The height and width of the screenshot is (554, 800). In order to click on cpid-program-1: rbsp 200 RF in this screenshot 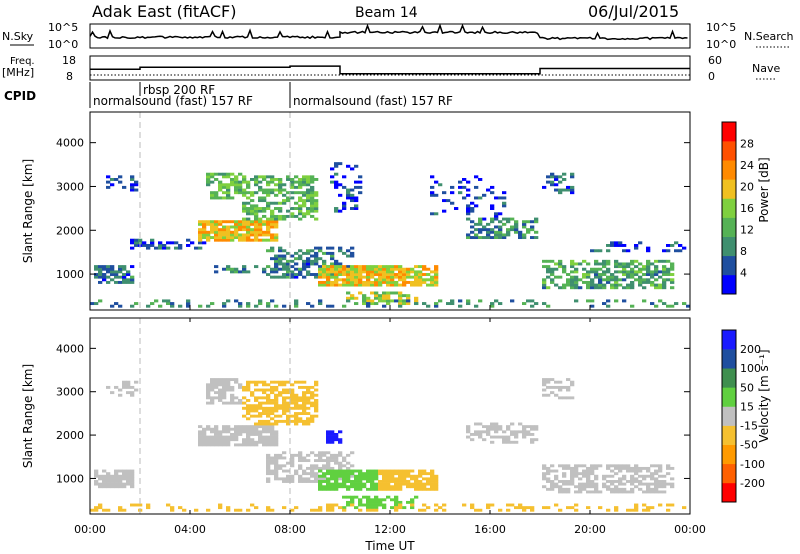, I will do `click(179, 90)`.